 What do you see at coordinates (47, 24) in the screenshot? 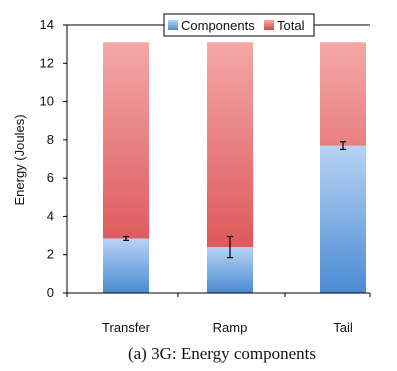
I see `y-tick-label-14: 14` at bounding box center [47, 24].